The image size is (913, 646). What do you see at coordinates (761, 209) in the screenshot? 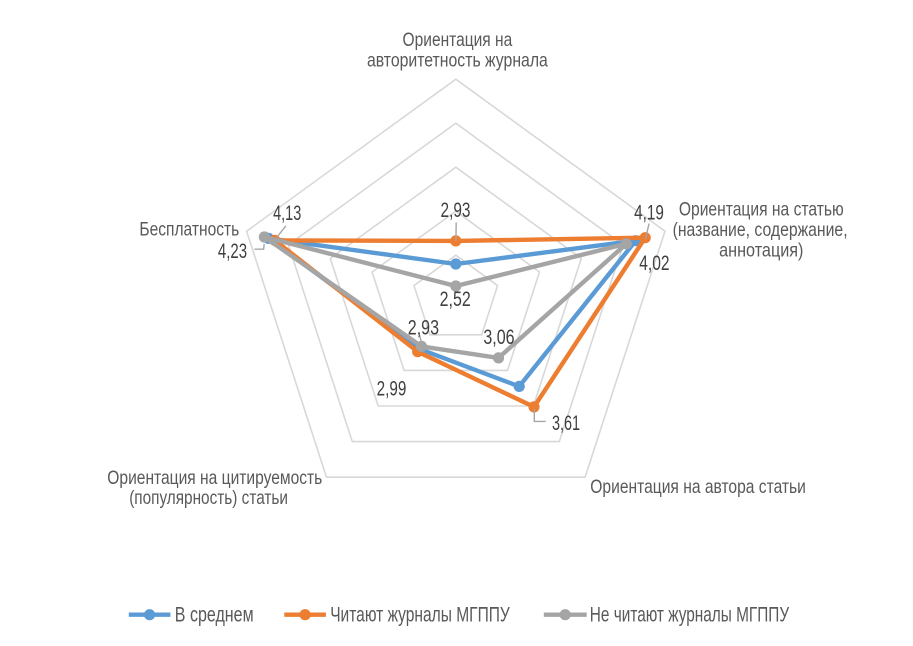
I see `svg-text: Ориентация на статью` at bounding box center [761, 209].